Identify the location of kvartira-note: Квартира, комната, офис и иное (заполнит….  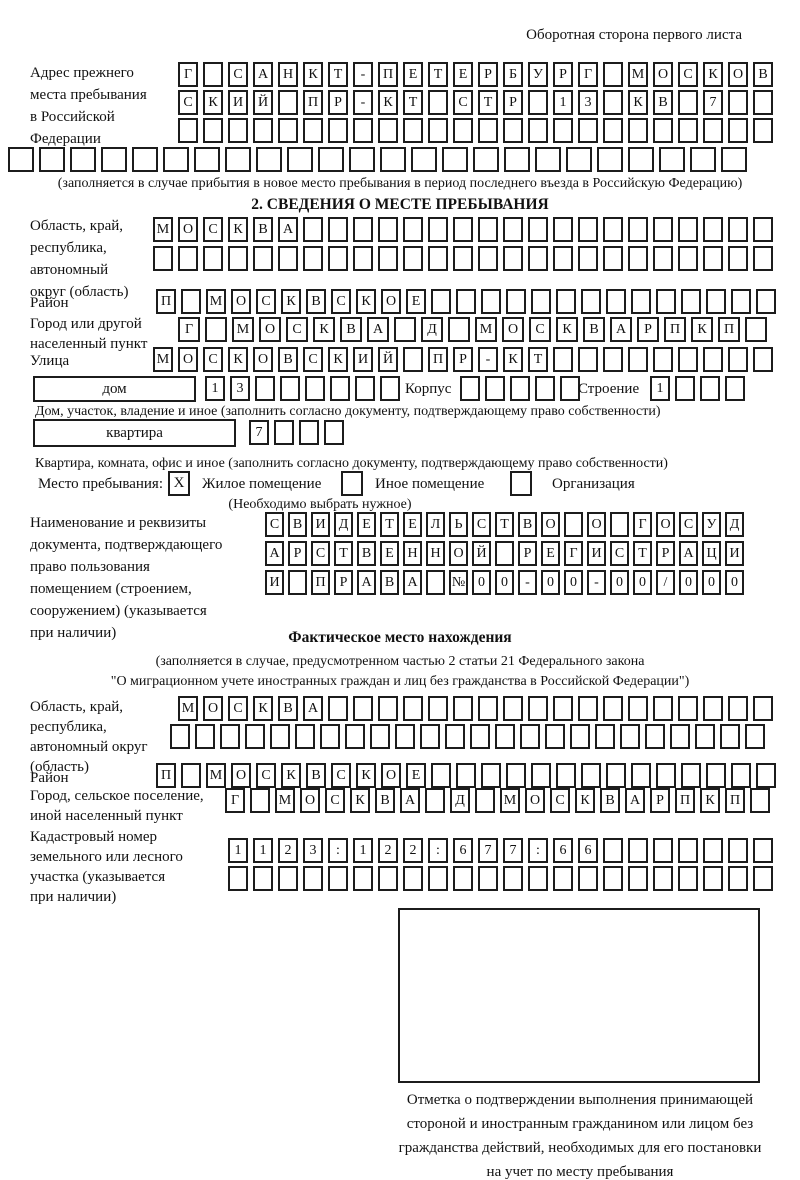
(351, 463).